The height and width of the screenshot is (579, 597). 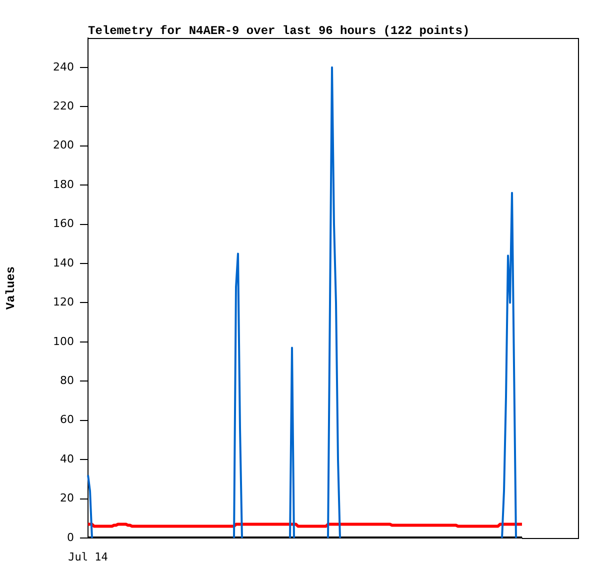 What do you see at coordinates (63, 184) in the screenshot?
I see `y-tick-label: 180` at bounding box center [63, 184].